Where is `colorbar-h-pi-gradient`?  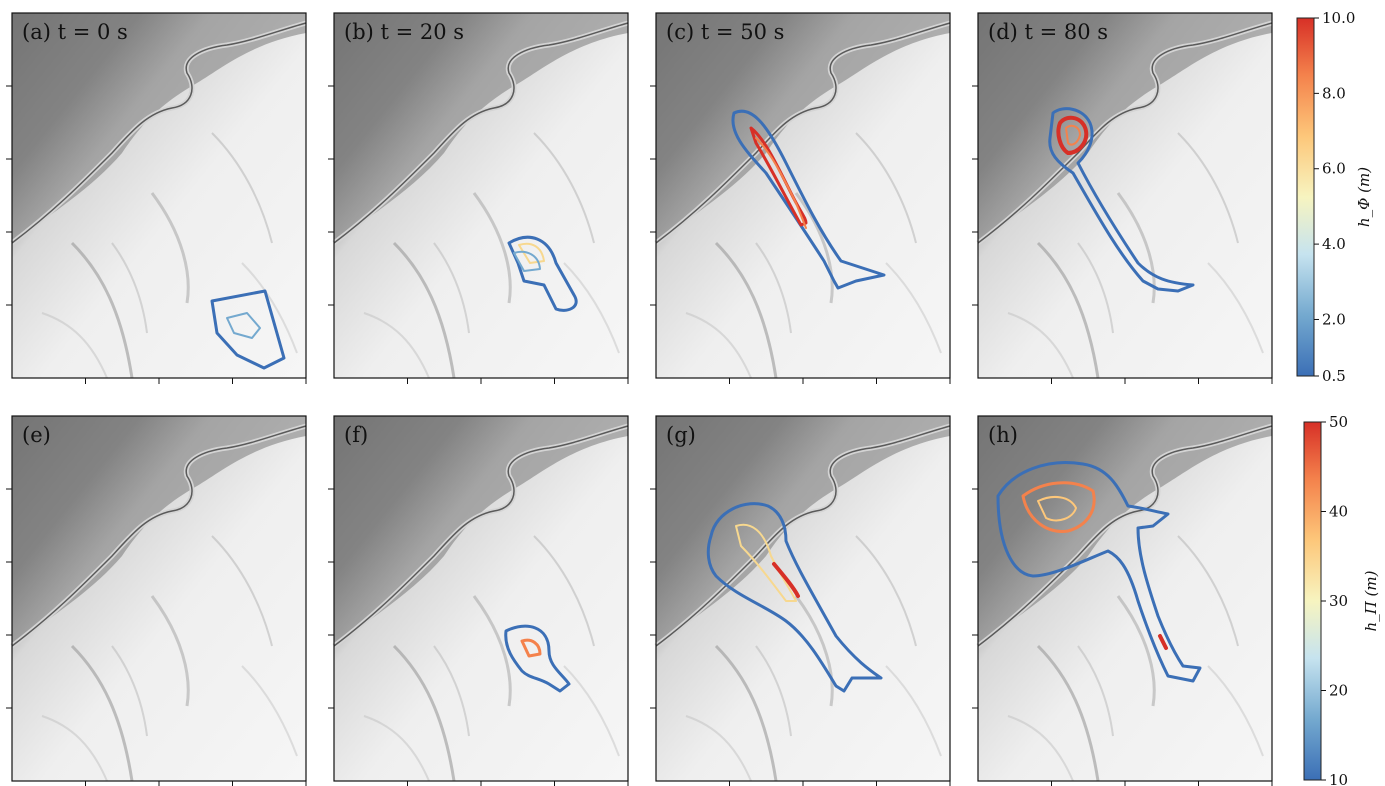
colorbar-h-pi-gradient is located at coordinates (1312, 601).